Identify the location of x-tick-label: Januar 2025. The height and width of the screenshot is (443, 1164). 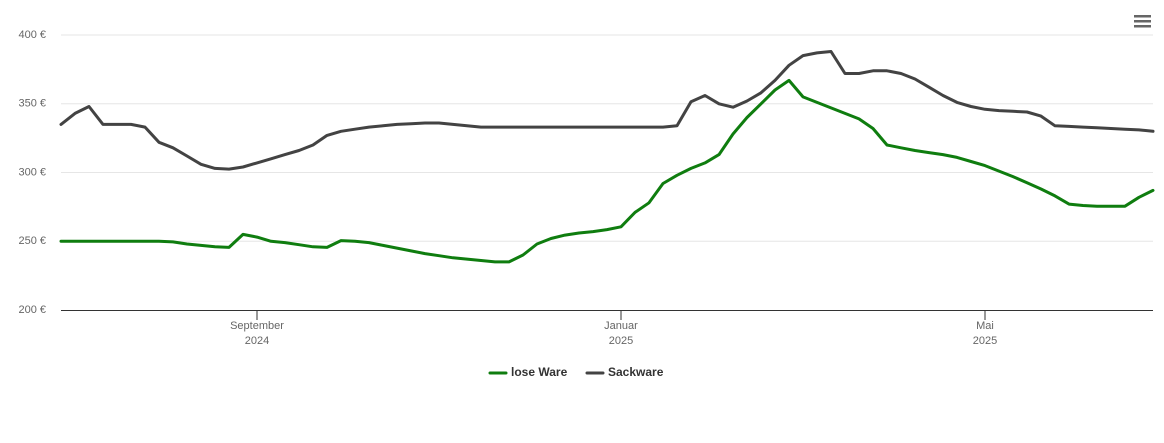
(621, 333).